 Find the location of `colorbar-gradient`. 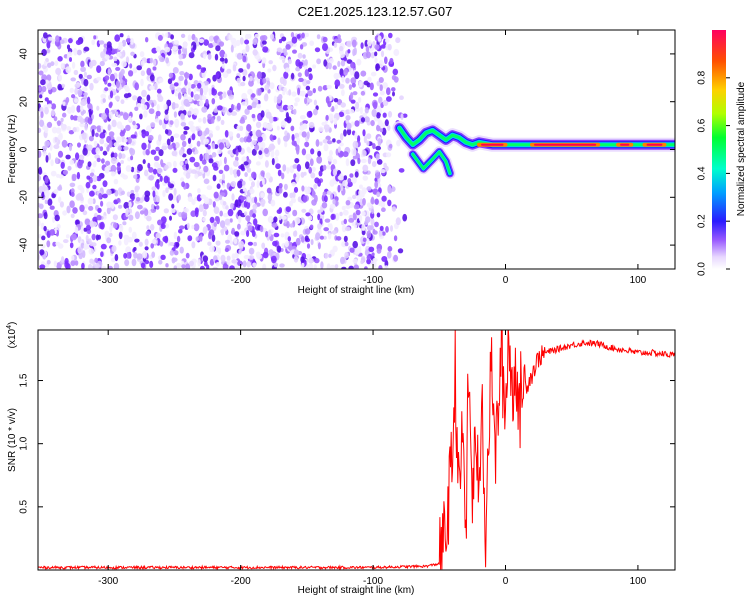

colorbar-gradient is located at coordinates (719, 149).